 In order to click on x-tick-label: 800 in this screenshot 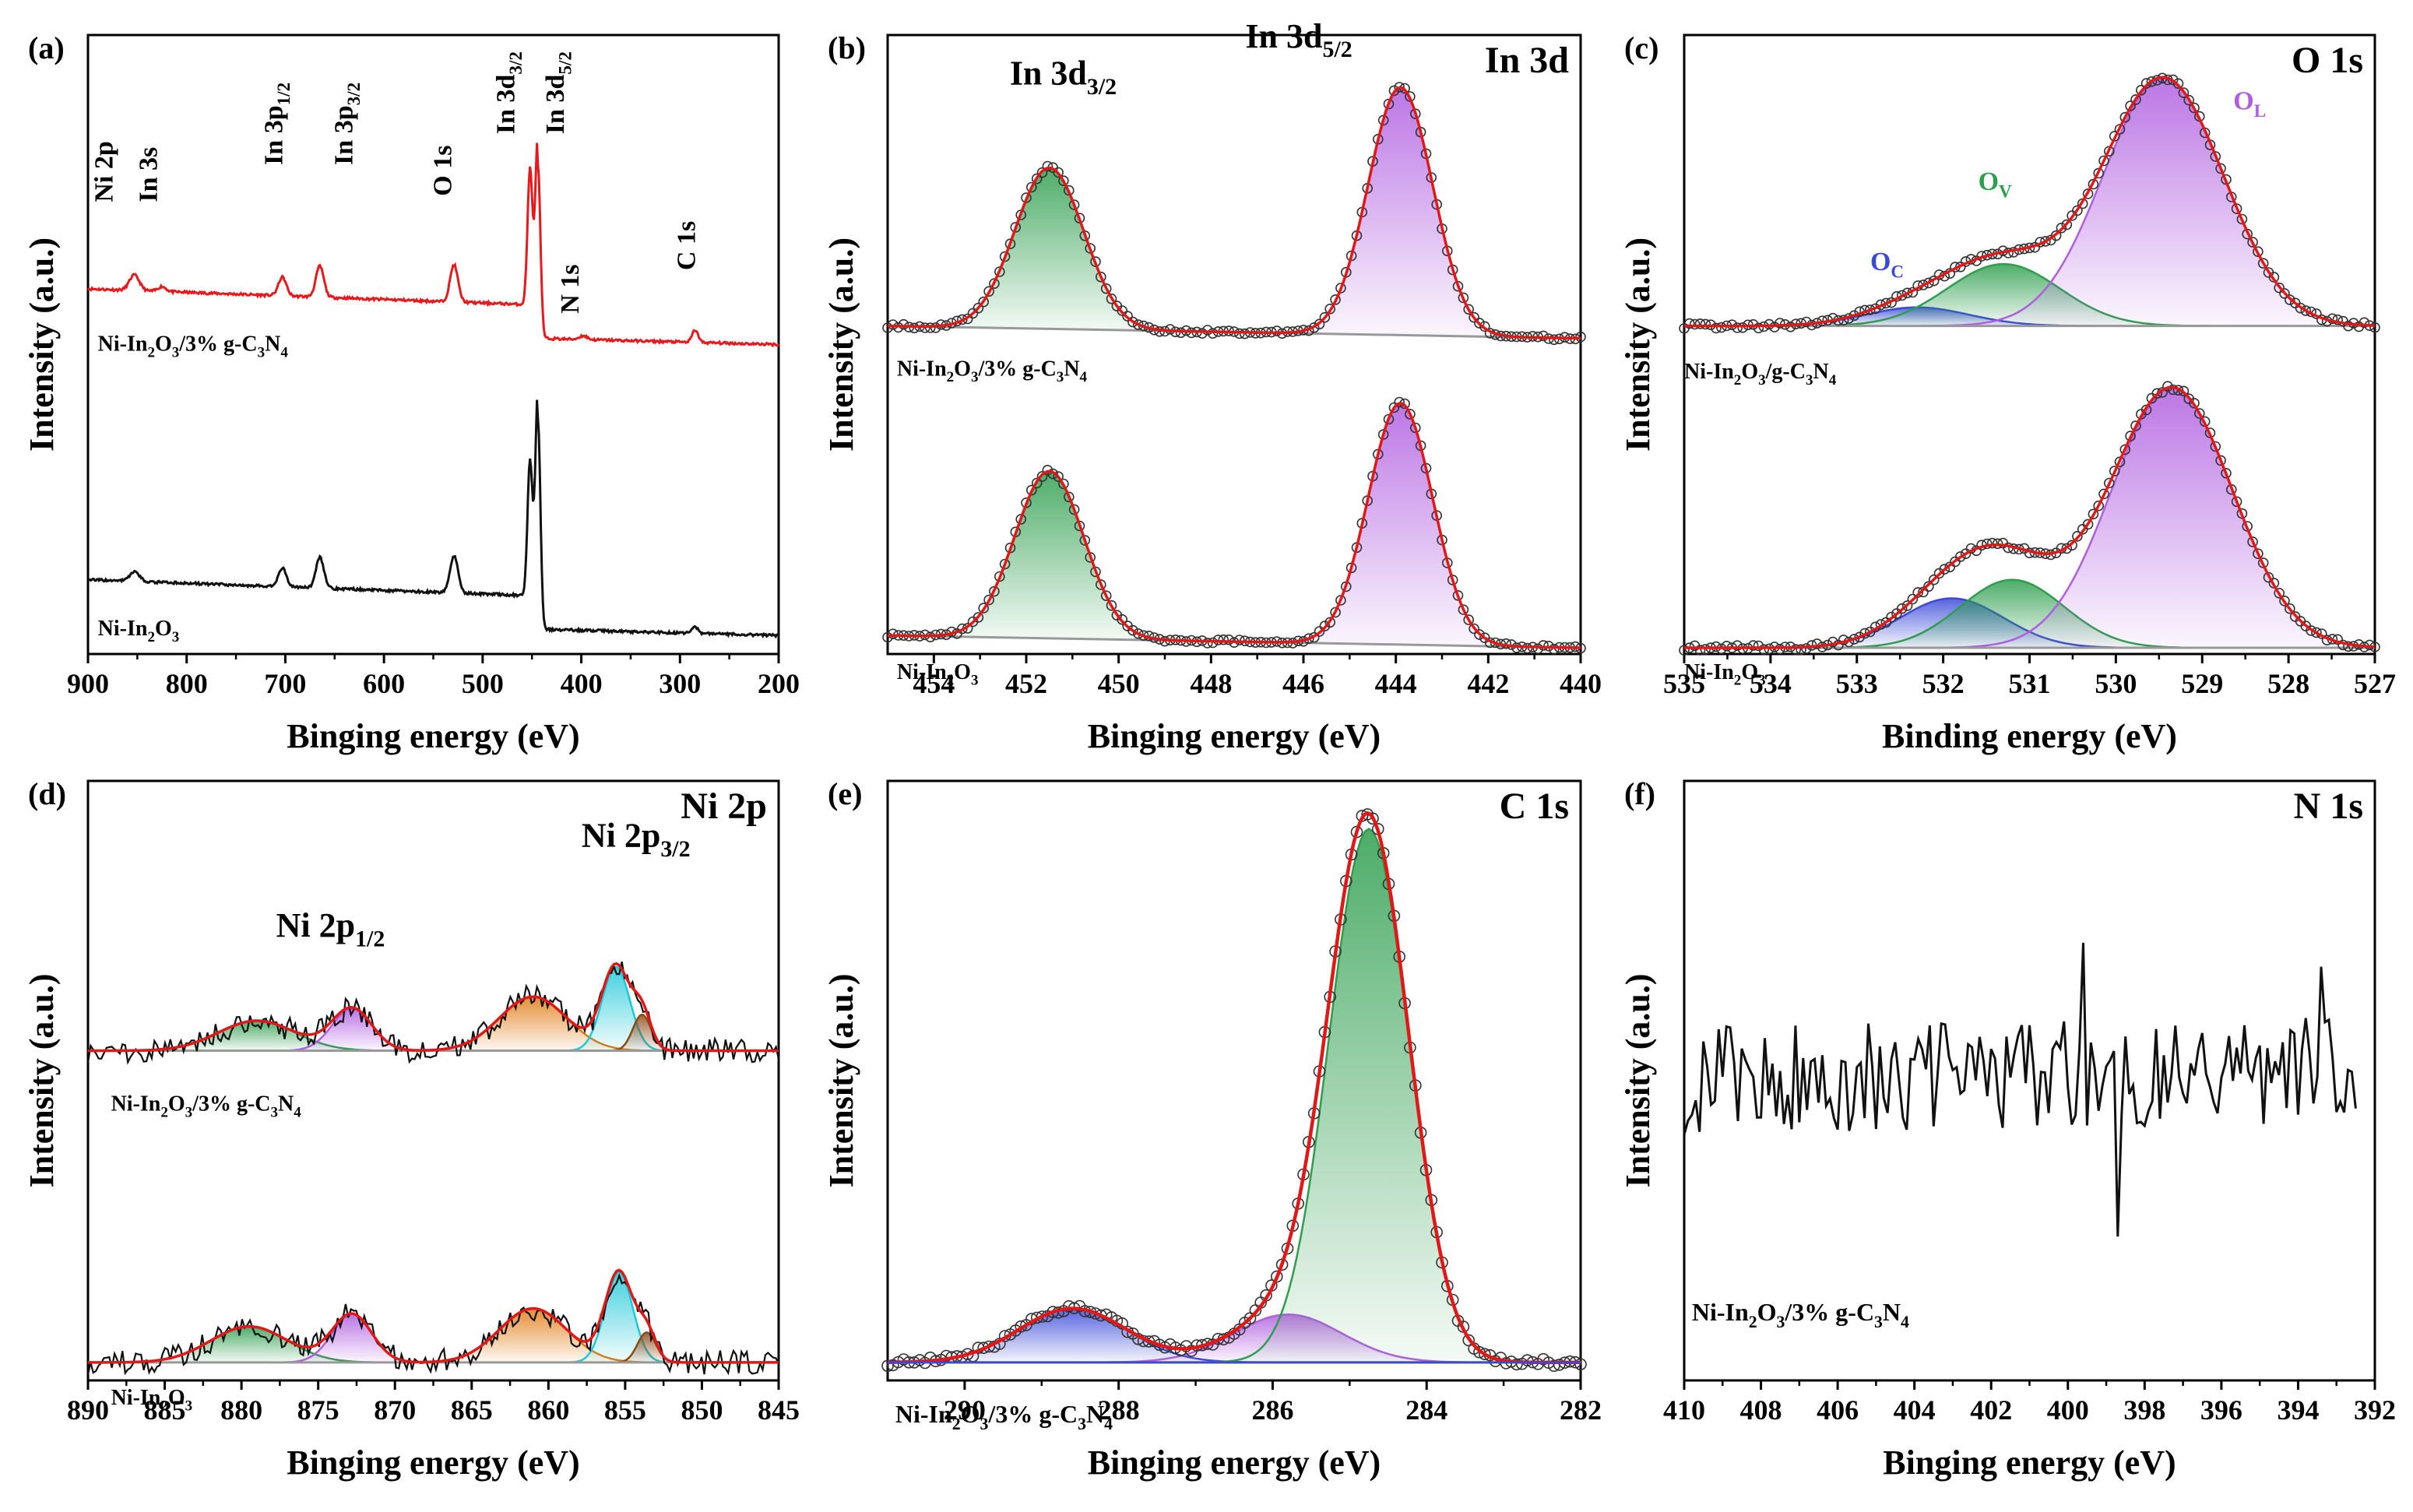, I will do `click(187, 683)`.